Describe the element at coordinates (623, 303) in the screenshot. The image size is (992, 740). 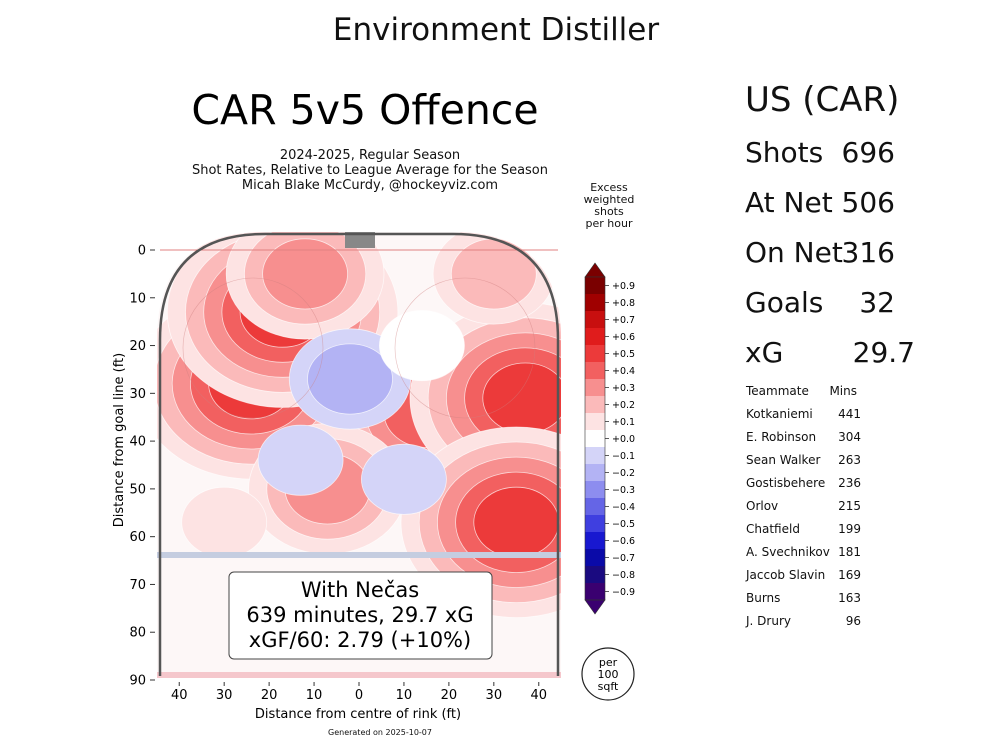
I see `colorbar-tick-label: +0.8` at that location.